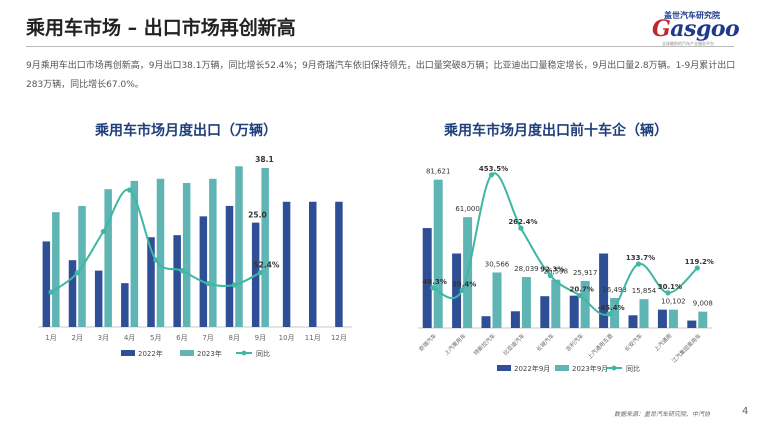  What do you see at coordinates (493, 169) in the screenshot?
I see `yoy-label: 453.5%` at bounding box center [493, 169].